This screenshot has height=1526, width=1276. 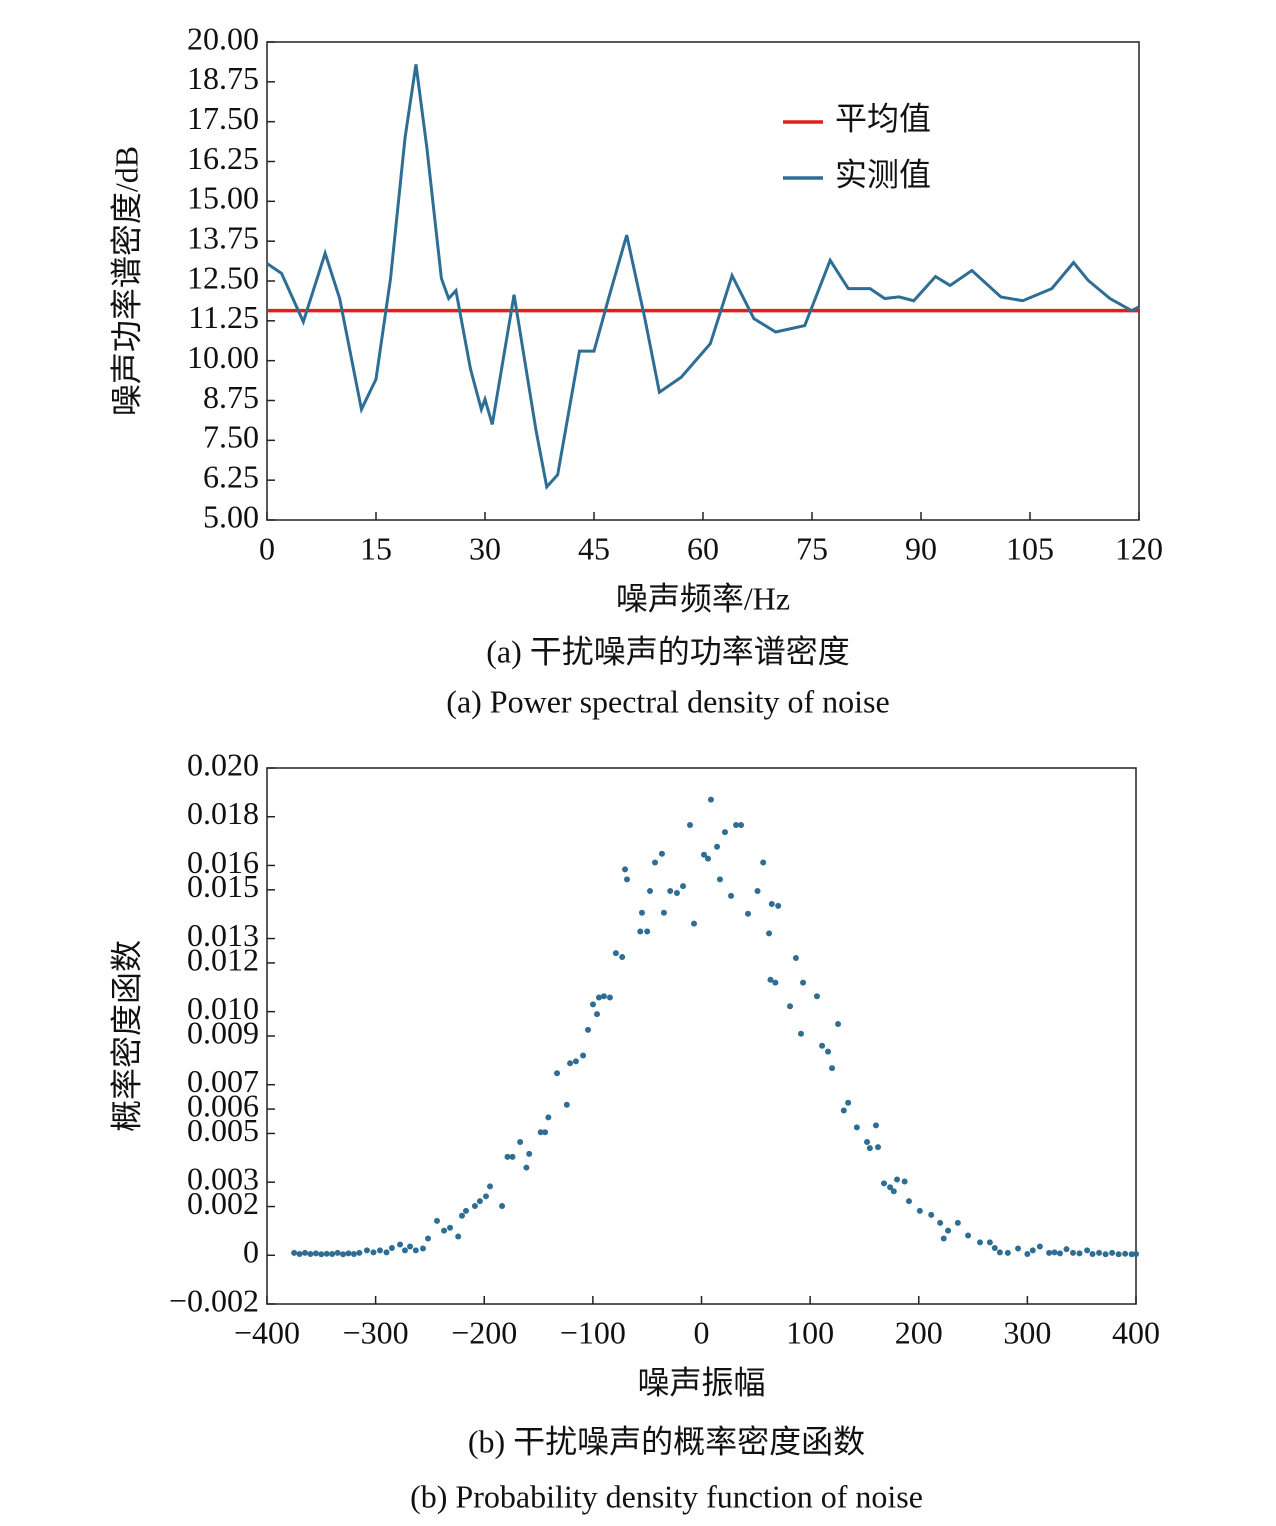 What do you see at coordinates (593, 1332) in the screenshot?
I see `x-tick-label: −100` at bounding box center [593, 1332].